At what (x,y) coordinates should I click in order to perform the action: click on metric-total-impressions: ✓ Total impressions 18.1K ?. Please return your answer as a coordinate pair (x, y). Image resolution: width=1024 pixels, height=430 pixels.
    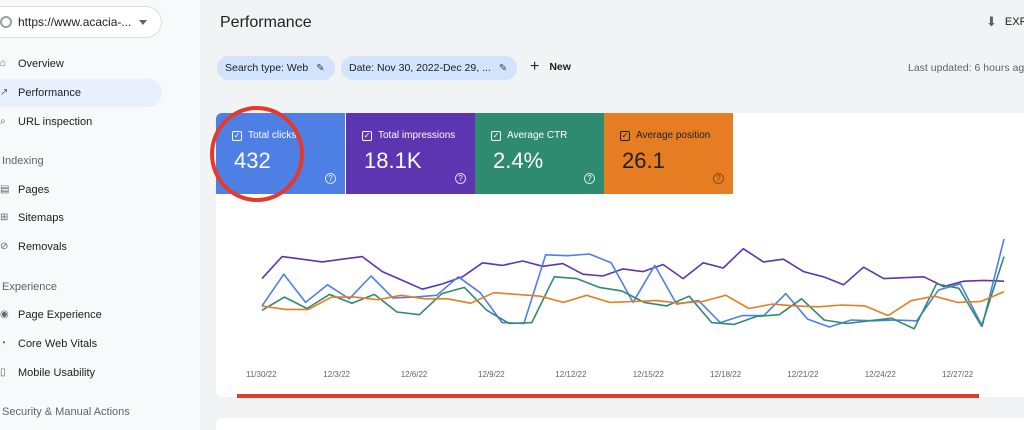
    Looking at the image, I should click on (410, 153).